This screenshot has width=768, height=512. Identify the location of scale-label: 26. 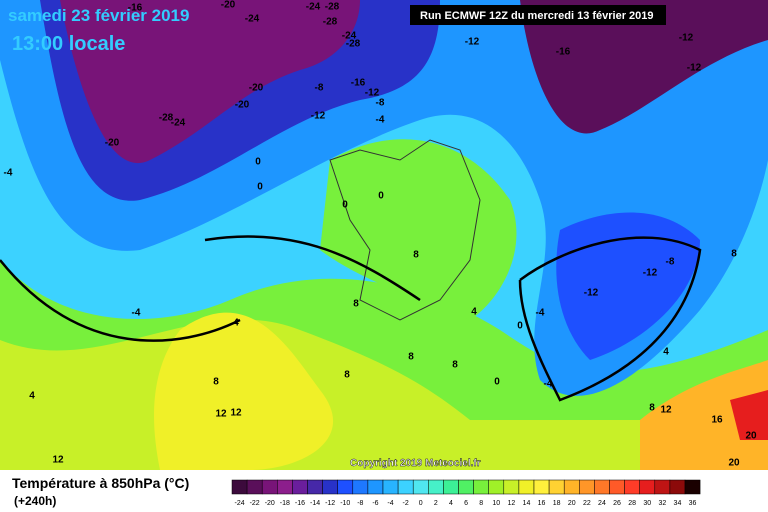
(617, 503).